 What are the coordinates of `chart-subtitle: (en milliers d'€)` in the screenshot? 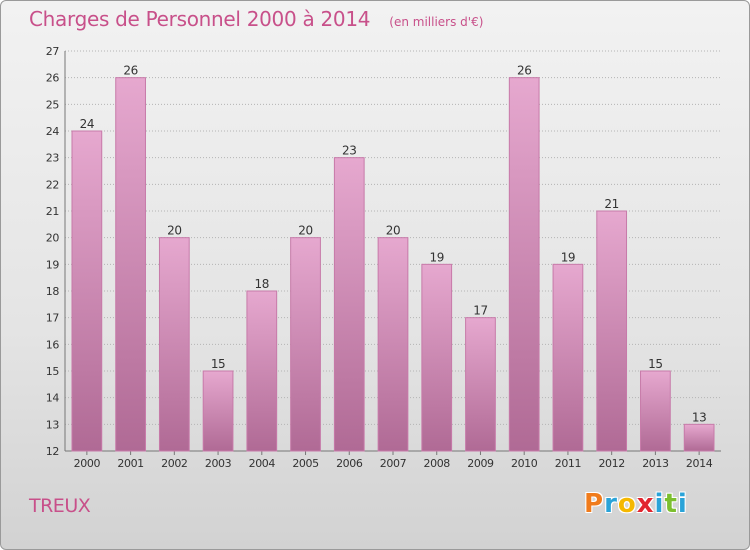 It's located at (436, 22).